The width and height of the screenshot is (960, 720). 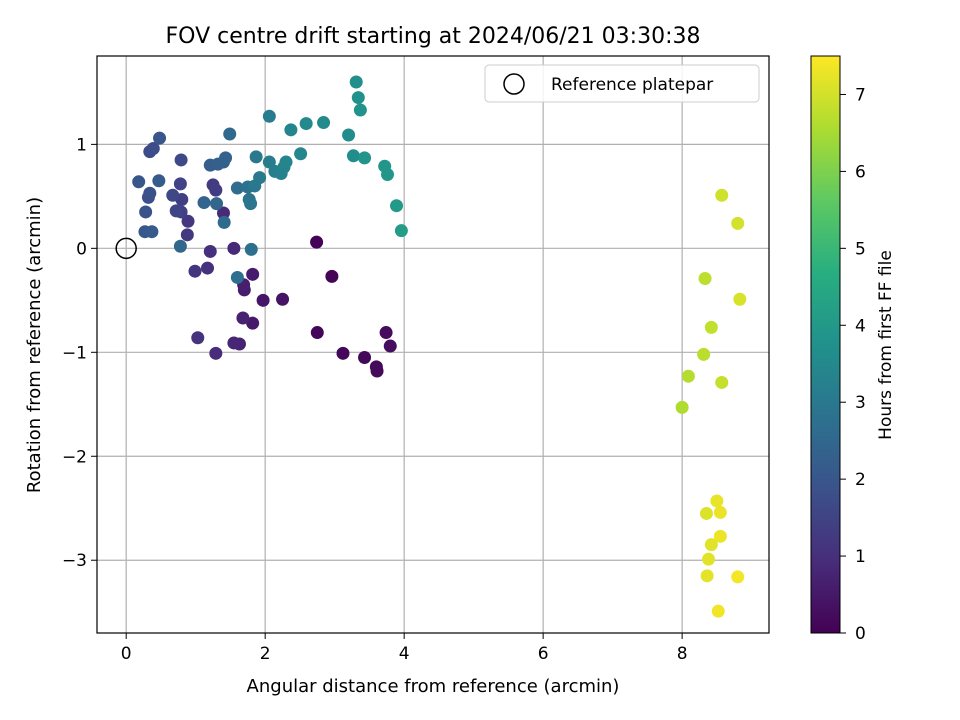 What do you see at coordinates (860, 634) in the screenshot?
I see `colorbar-tick-label: 0` at bounding box center [860, 634].